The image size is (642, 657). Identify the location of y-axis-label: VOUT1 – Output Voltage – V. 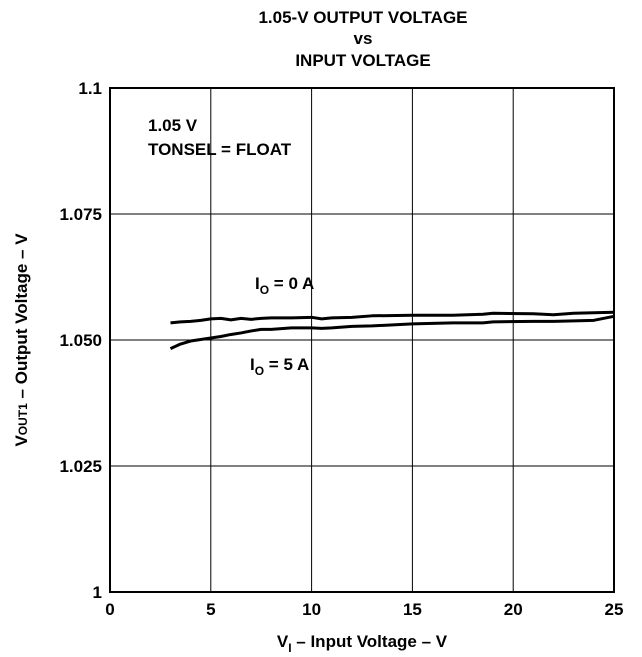
(21, 340).